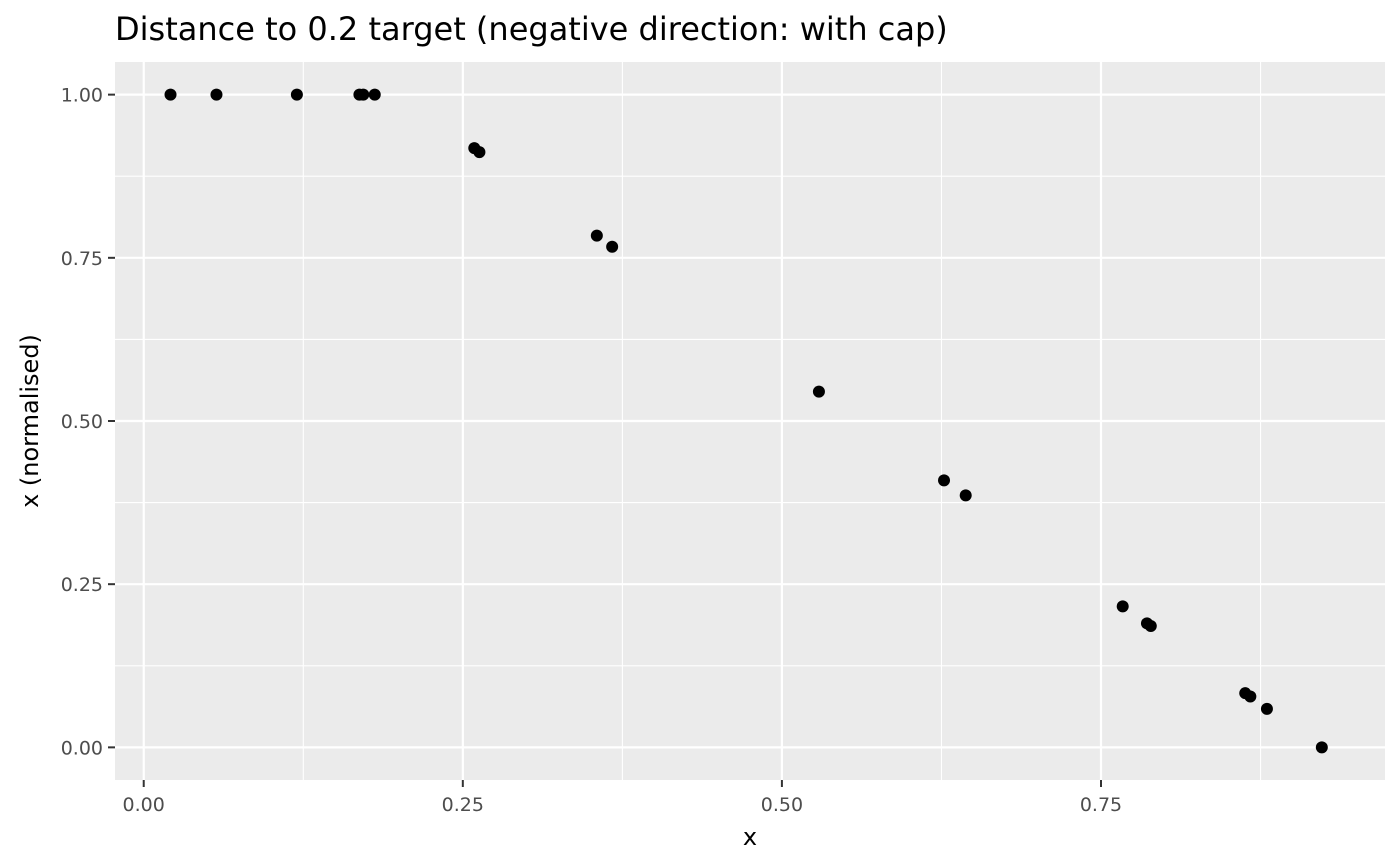 This screenshot has height=865, width=1400. I want to click on x-axis: 0.00 0.25 0.50 0.75, so click(622, 798).